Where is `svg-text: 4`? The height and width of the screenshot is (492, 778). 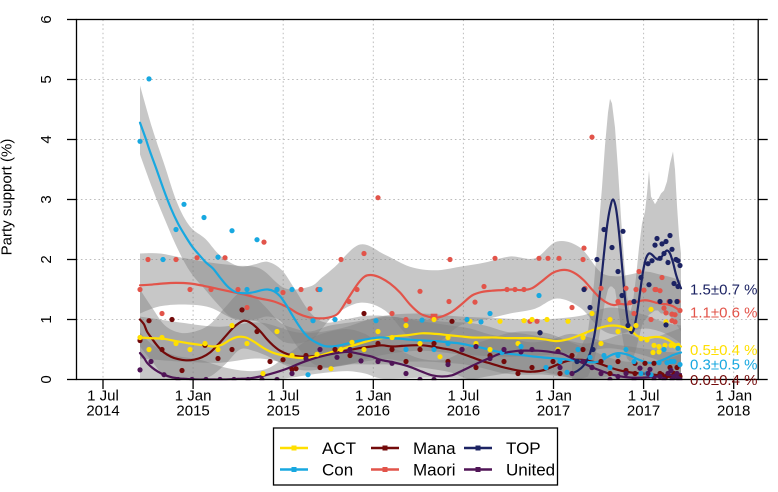 svg-text: 4 is located at coordinates (46, 139).